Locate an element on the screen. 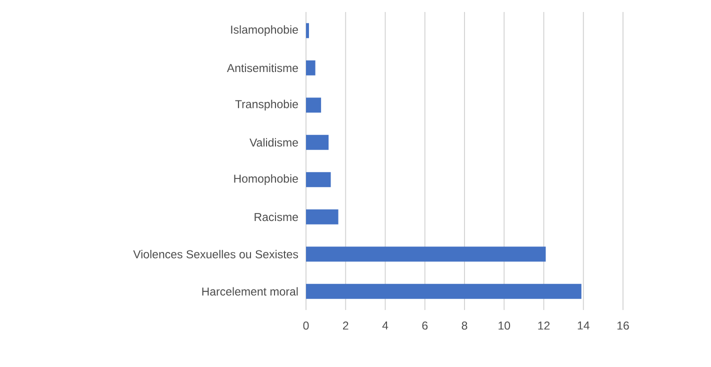 The height and width of the screenshot is (367, 711). y-tick-label: Validisme is located at coordinates (274, 142).